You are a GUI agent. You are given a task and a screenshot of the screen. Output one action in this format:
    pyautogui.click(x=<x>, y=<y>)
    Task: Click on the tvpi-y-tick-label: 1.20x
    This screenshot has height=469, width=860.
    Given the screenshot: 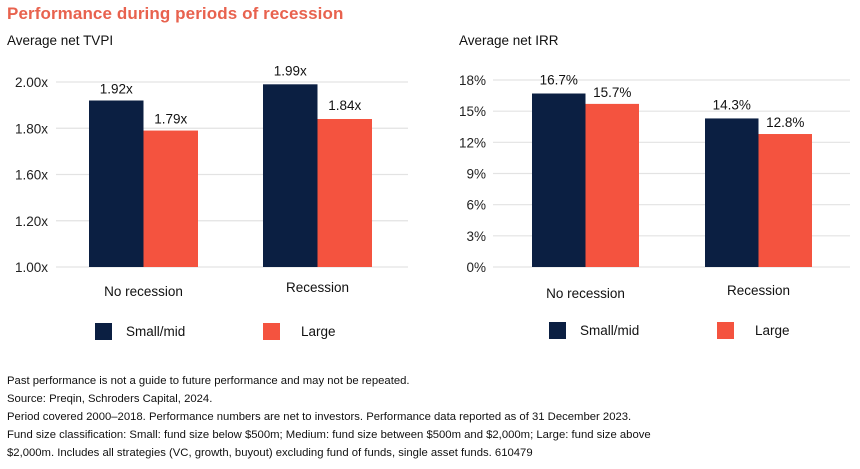 What is the action you would take?
    pyautogui.click(x=31, y=221)
    